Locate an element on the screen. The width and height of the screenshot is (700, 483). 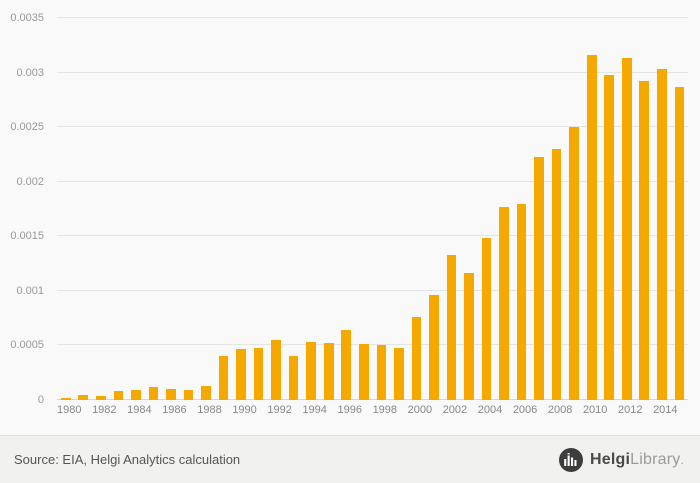
bar-2002 is located at coordinates (452, 209).